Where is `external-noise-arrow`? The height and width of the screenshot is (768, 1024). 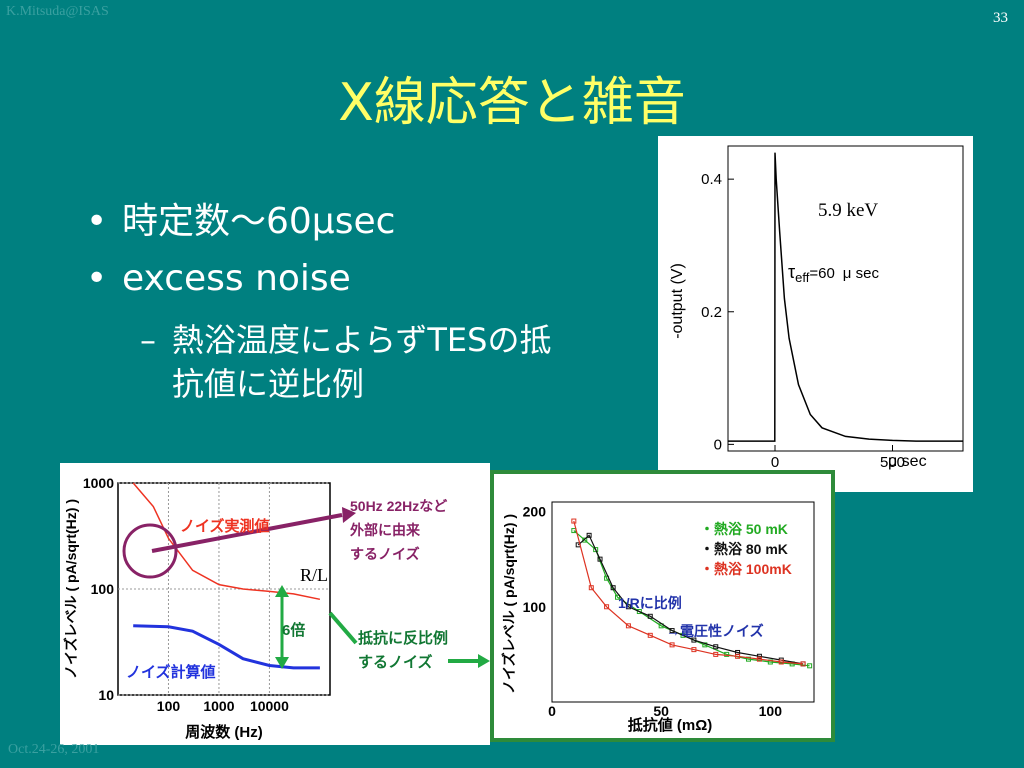 external-noise-arrow is located at coordinates (247, 533).